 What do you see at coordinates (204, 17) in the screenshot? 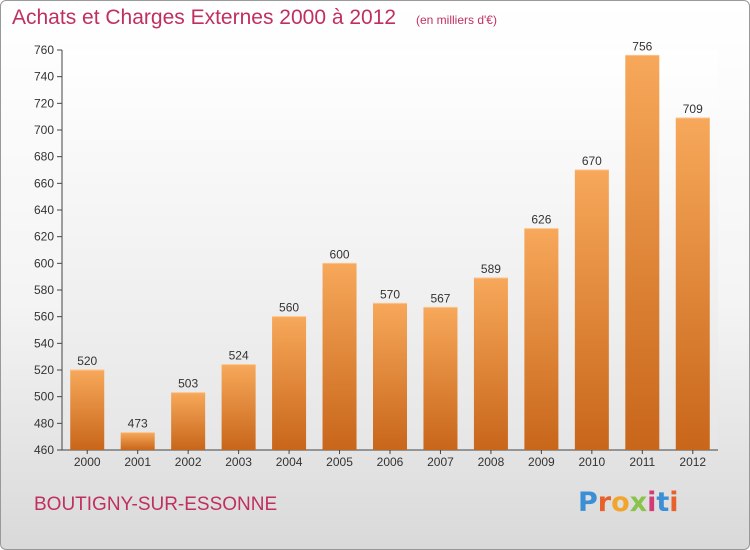
I see `chart-title: Achats et Charges Externes 2000 à 2012` at bounding box center [204, 17].